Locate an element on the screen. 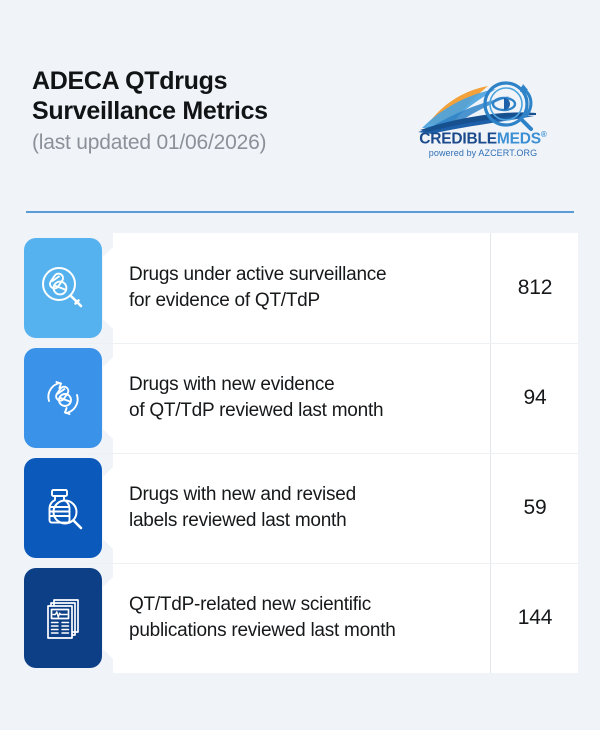  metric-label-line-1: Drugs under active surveillance is located at coordinates (258, 274).